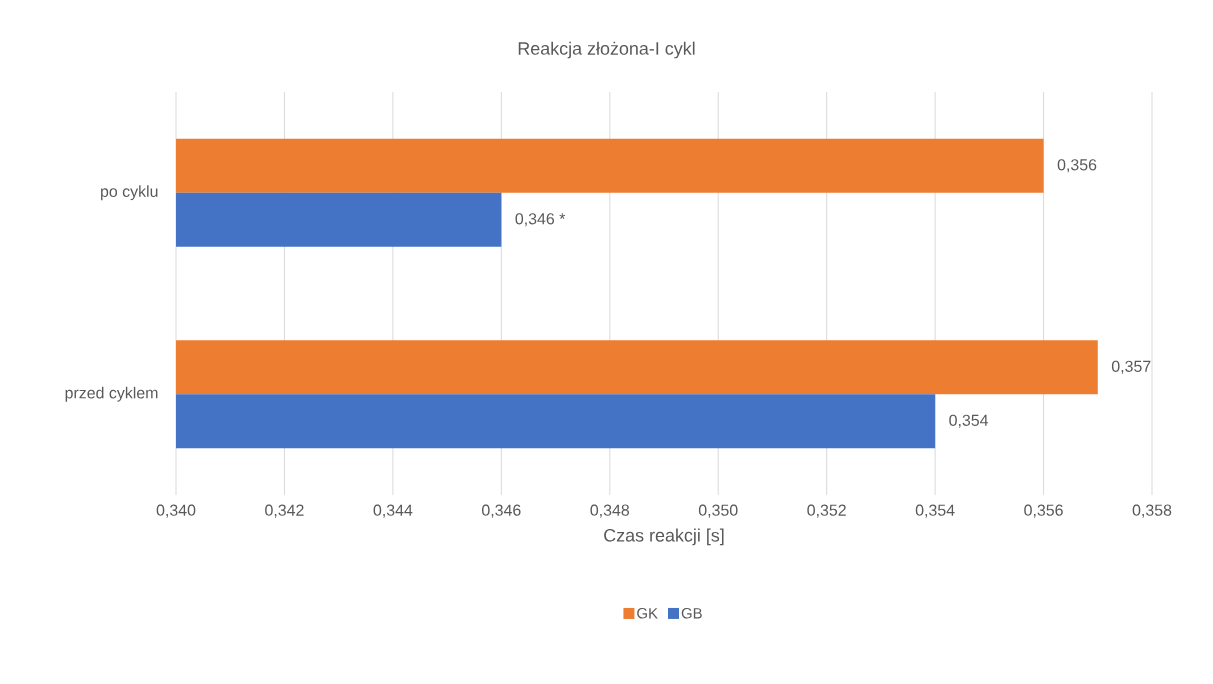 The width and height of the screenshot is (1213, 684). What do you see at coordinates (1077, 166) in the screenshot?
I see `data-label: 0,356` at bounding box center [1077, 166].